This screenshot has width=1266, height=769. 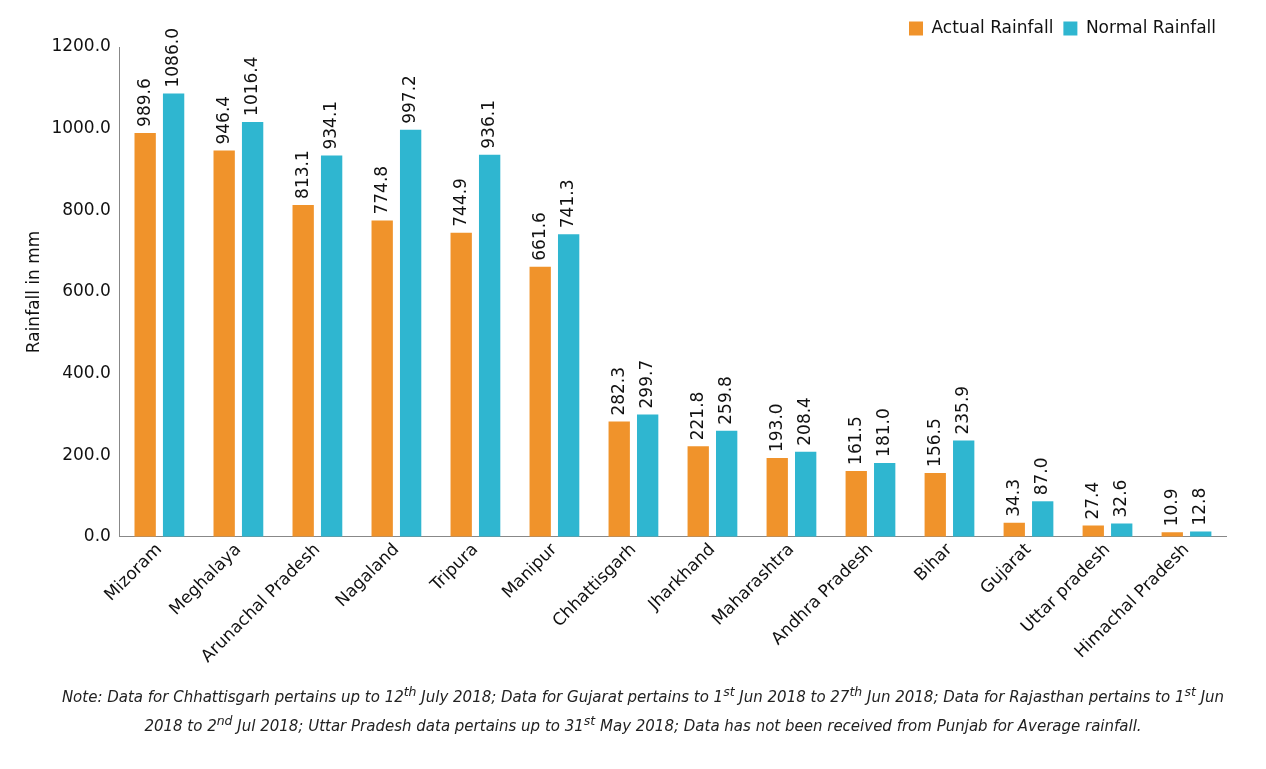 What do you see at coordinates (143, 102) in the screenshot?
I see `data-label: 989.6` at bounding box center [143, 102].